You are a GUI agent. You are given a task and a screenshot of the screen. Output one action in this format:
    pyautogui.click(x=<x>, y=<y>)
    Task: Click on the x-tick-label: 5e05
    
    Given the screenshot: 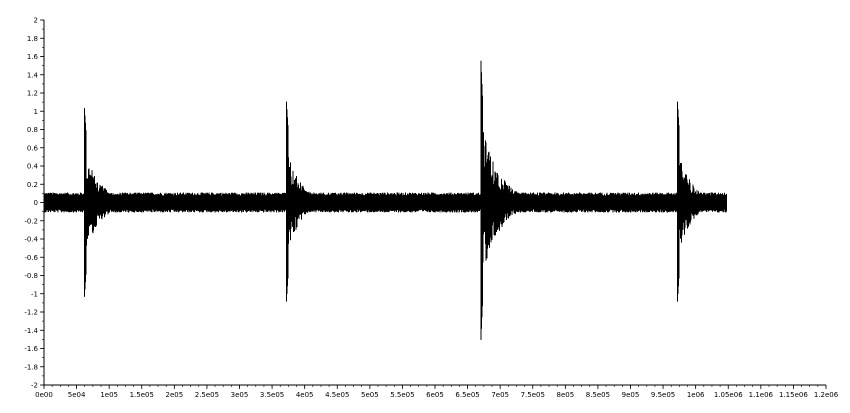 What is the action you would take?
    pyautogui.click(x=370, y=395)
    